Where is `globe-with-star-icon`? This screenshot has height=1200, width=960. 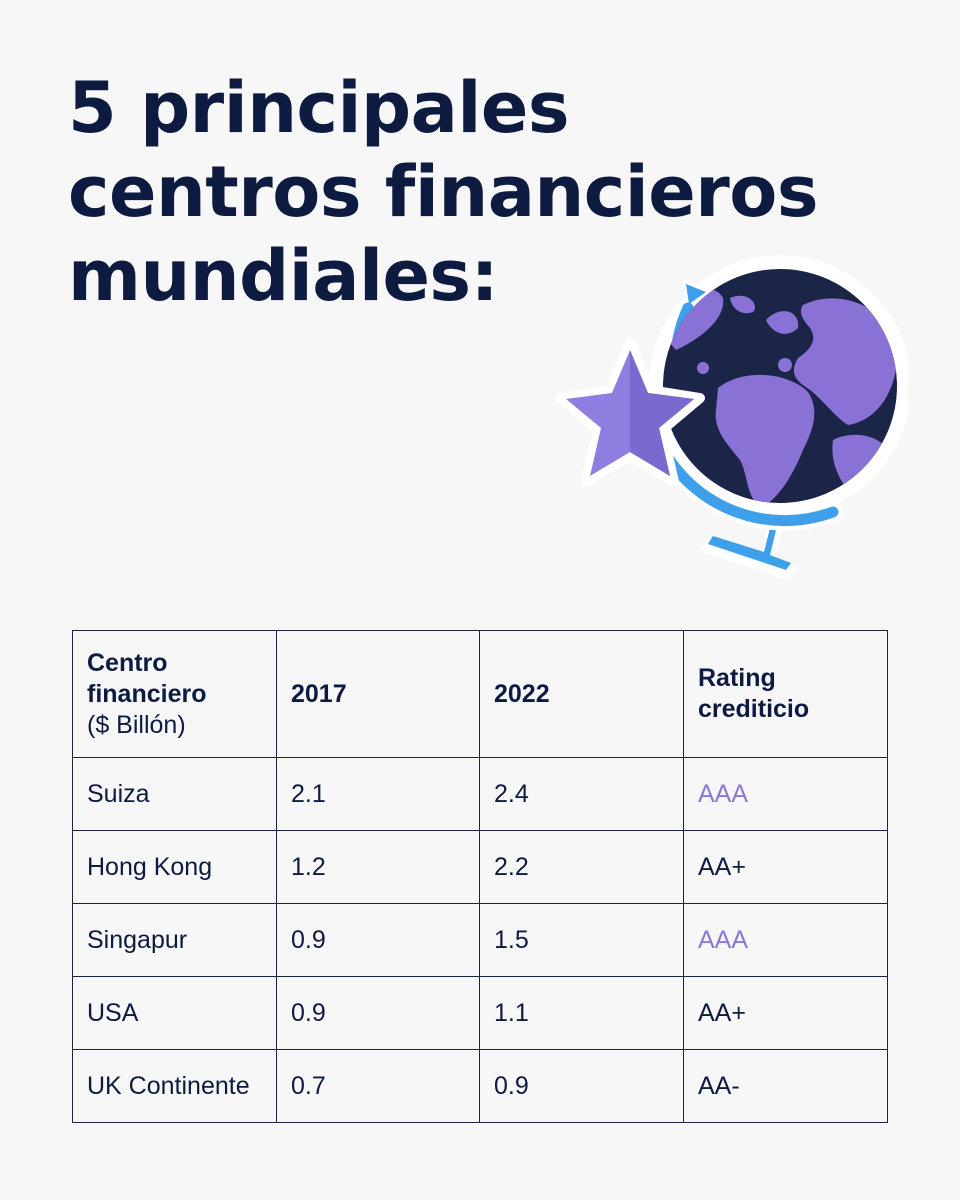
globe-with-star-icon is located at coordinates (731, 417).